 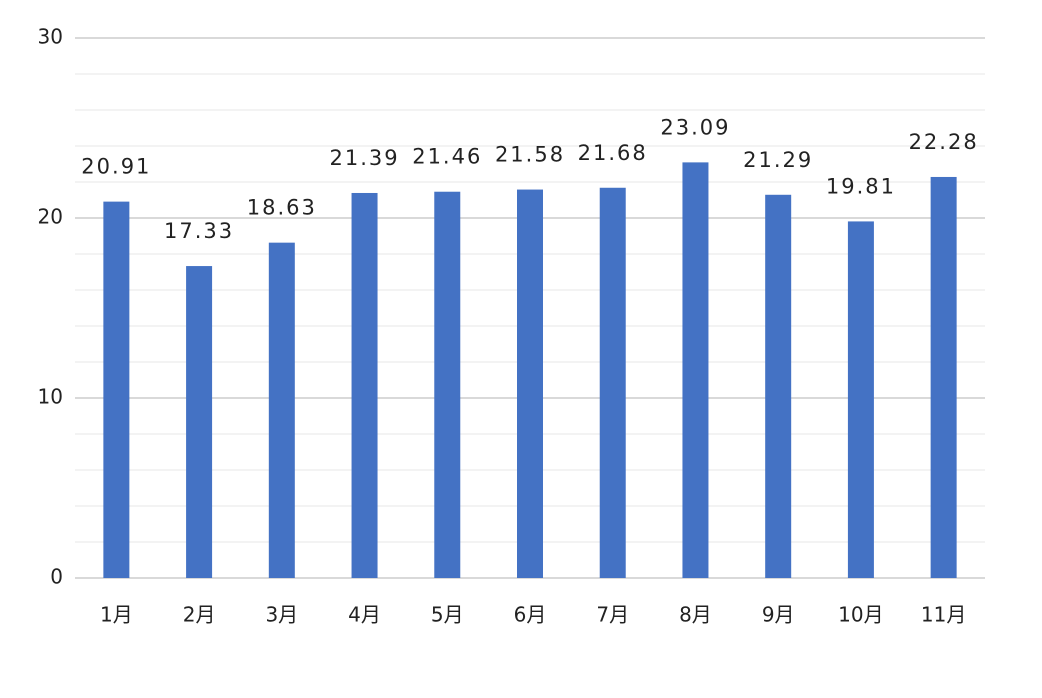 I want to click on value-label: 23.09, so click(x=695, y=127).